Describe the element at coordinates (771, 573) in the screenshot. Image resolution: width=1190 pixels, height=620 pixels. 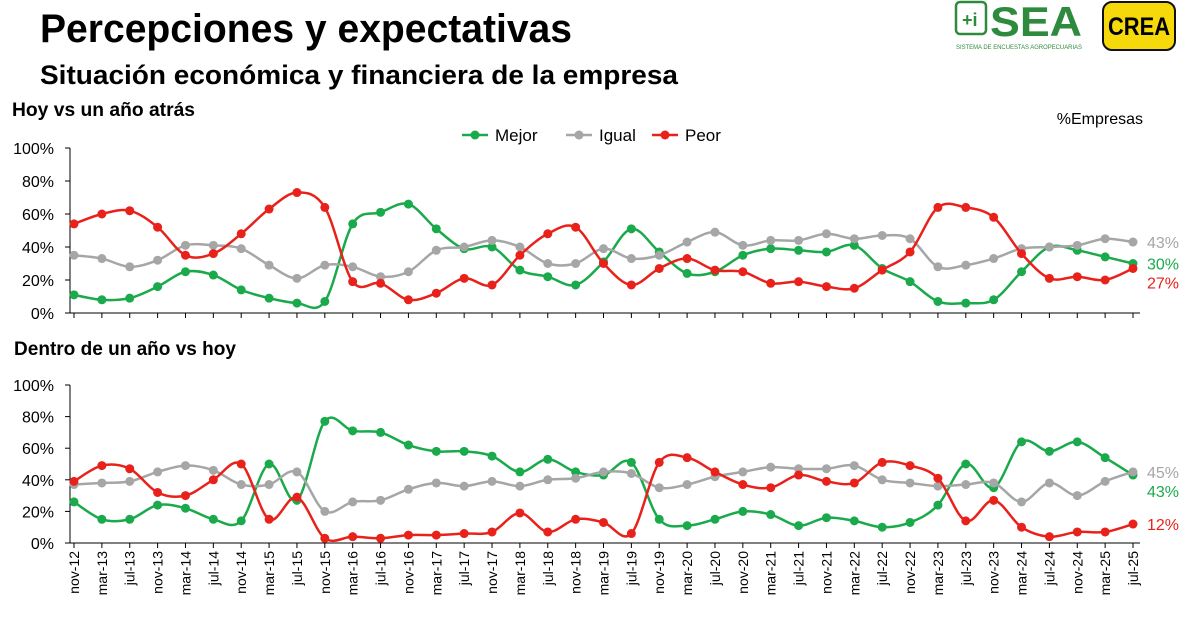
I see `x-tick-label: mar-21` at that location.